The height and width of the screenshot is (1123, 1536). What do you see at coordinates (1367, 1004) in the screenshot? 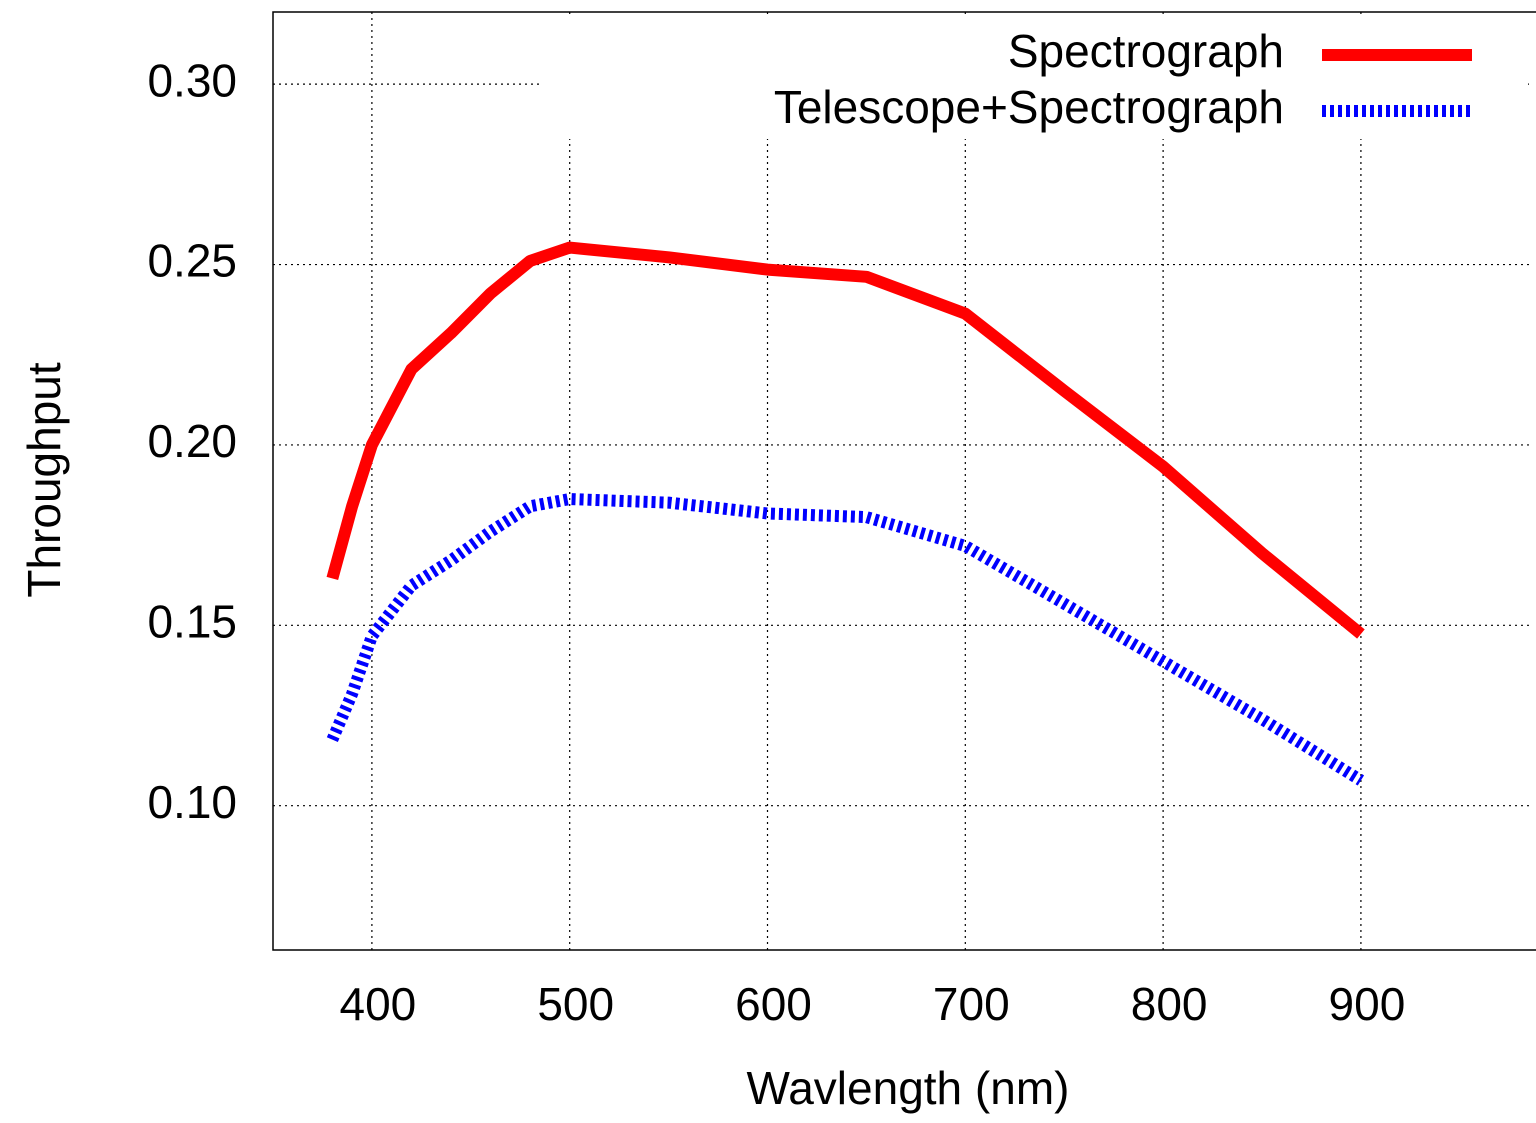
I see `x-tick-label: 900` at bounding box center [1367, 1004].